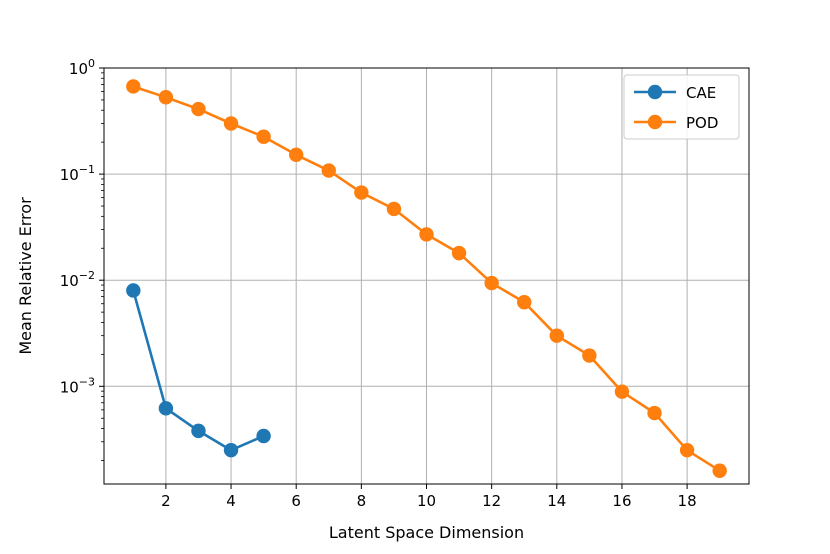  Describe the element at coordinates (77, 279) in the screenshot. I see `y-tick-label: 10⁻²` at that location.